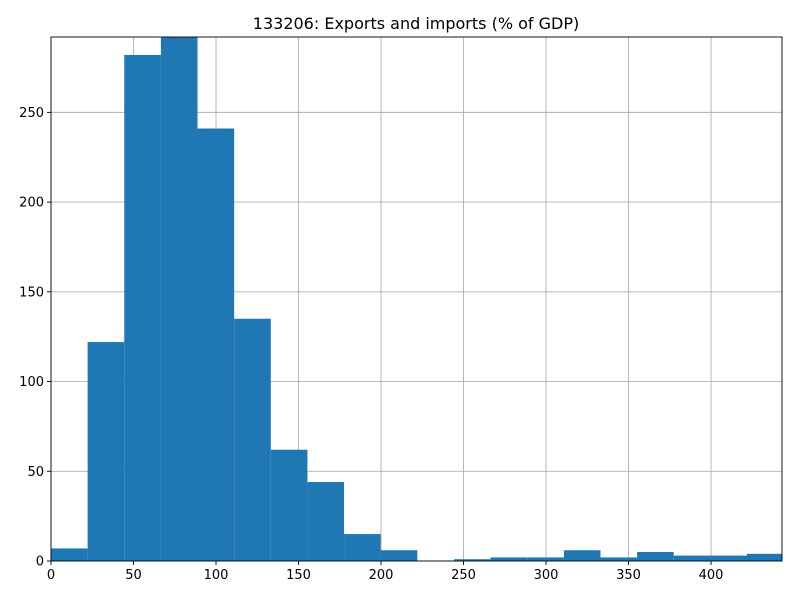  What do you see at coordinates (216, 575) in the screenshot?
I see `x-tick-label: 100` at bounding box center [216, 575].